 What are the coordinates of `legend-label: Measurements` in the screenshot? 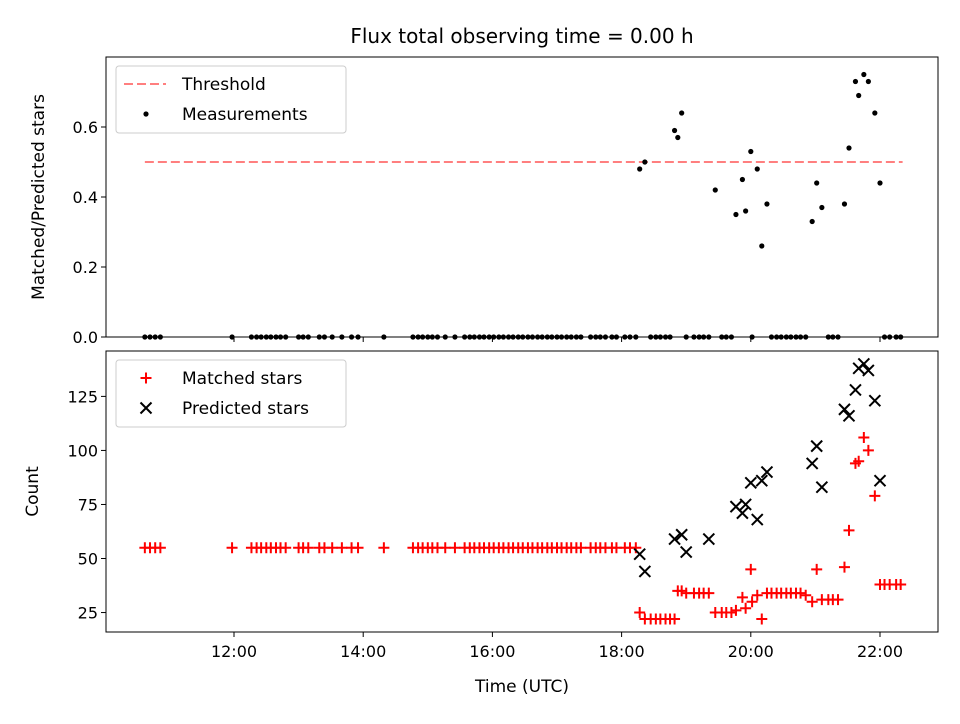 It's located at (245, 115).